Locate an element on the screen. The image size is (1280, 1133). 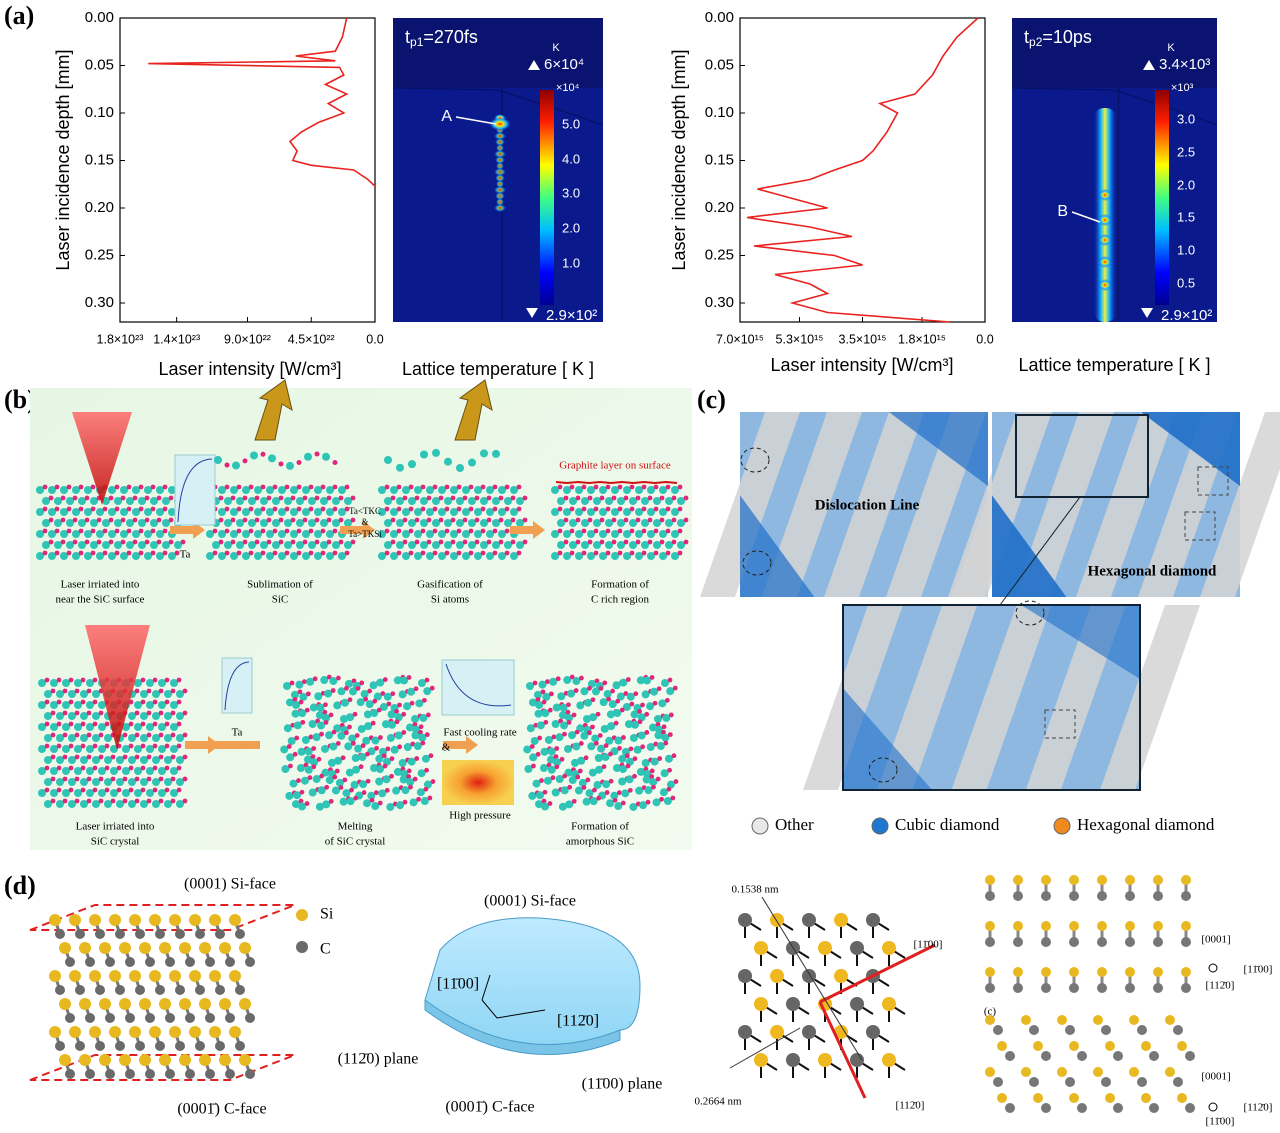
step-caption: & is located at coordinates (364, 522).